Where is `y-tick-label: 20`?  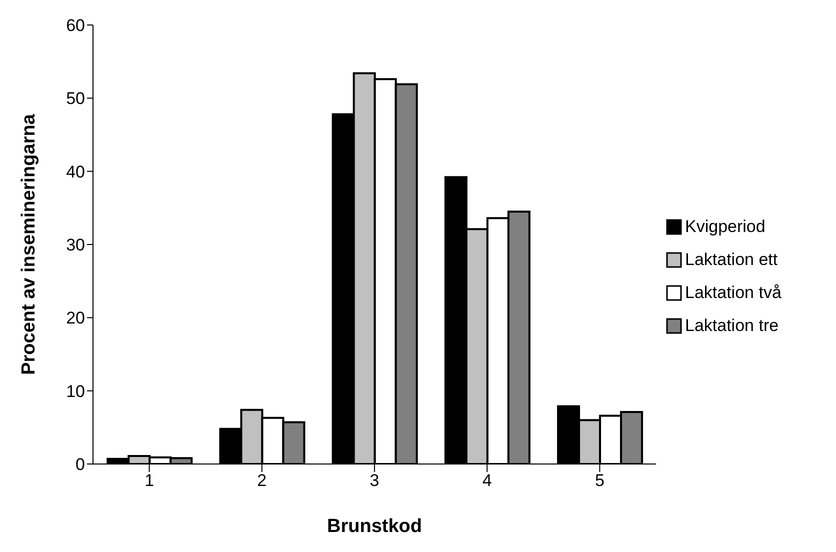 y-tick-label: 20 is located at coordinates (75, 318).